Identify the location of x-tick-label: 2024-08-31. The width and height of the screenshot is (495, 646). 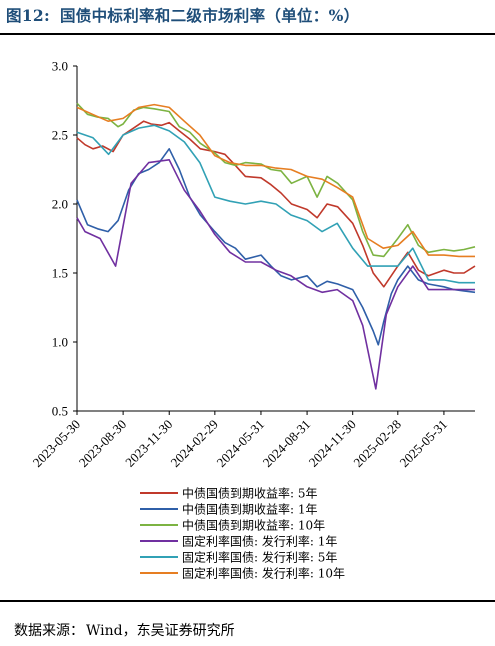
(287, 444).